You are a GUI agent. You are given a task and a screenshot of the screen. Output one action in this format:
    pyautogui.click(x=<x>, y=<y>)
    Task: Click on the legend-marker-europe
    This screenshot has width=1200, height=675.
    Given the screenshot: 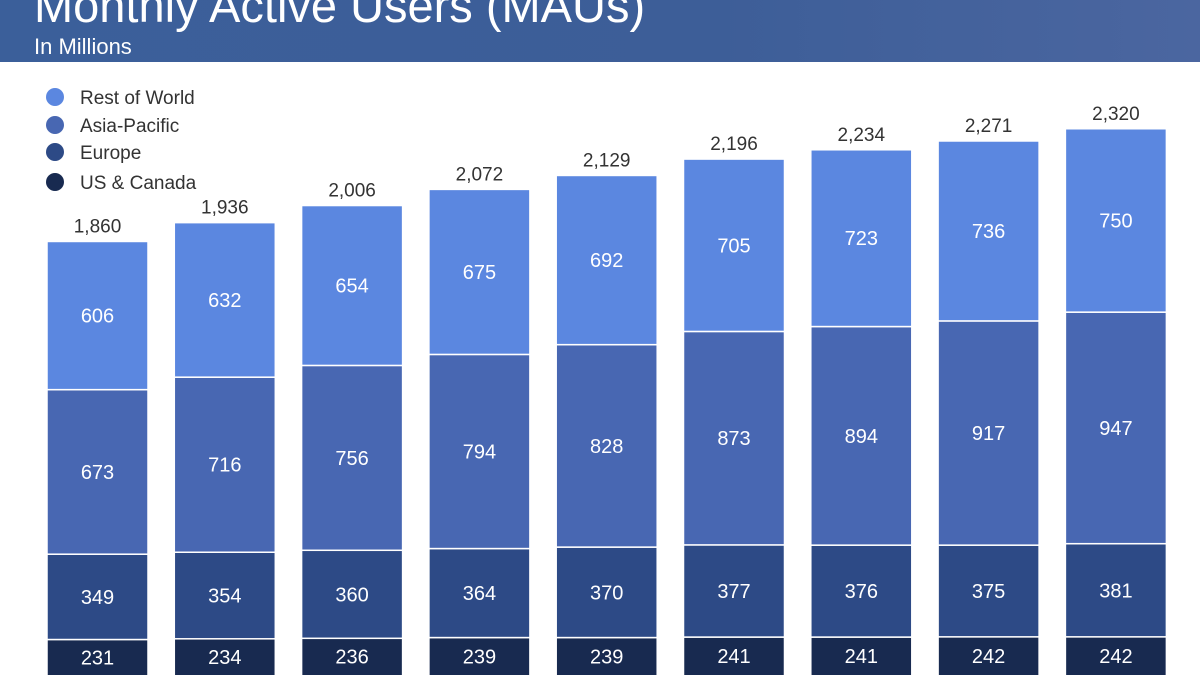 What is the action you would take?
    pyautogui.click(x=55, y=152)
    